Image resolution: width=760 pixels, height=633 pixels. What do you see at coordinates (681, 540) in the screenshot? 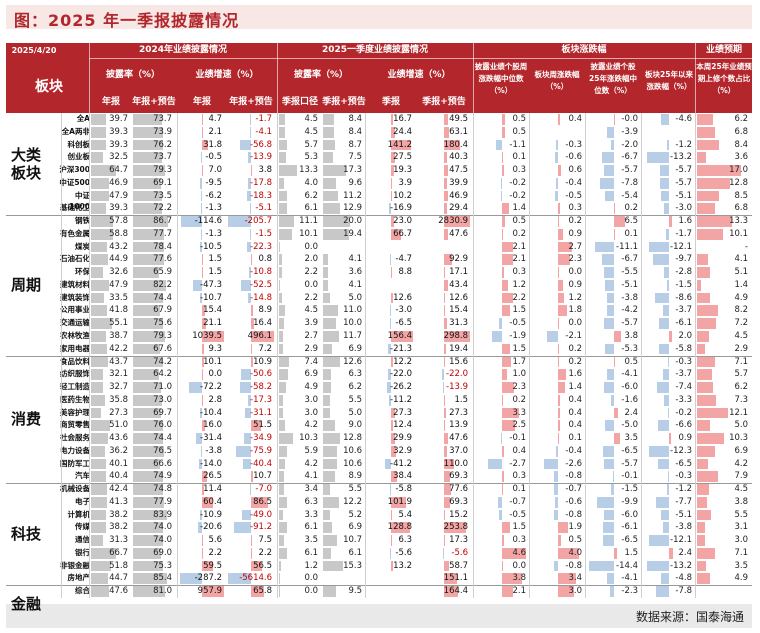
I see `table-cell: -12.1` at bounding box center [681, 540].